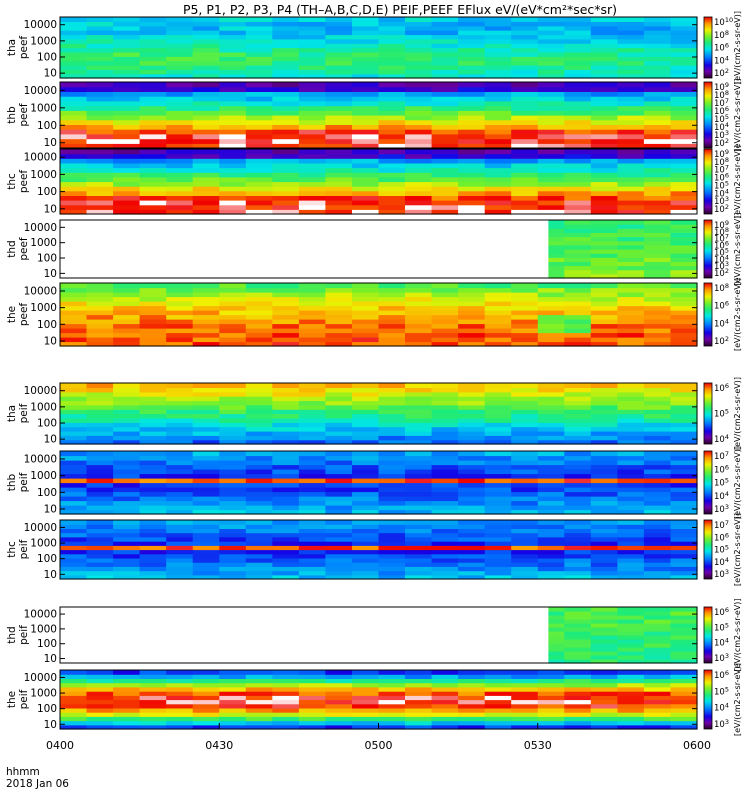 This screenshot has width=750, height=800. I want to click on y-tick-label: 100, so click(47, 559).